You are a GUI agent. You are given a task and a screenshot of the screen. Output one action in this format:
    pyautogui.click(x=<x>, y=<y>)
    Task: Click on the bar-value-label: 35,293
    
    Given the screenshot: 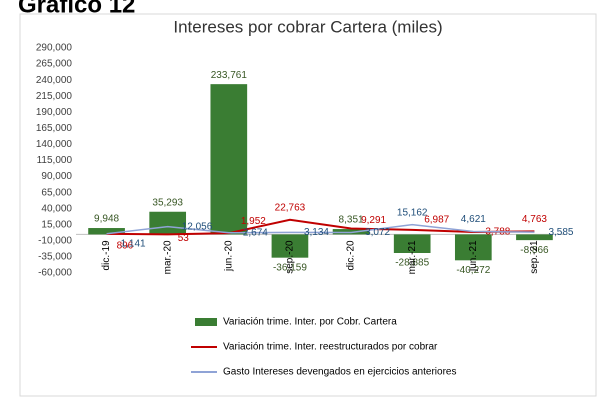 What is the action you would take?
    pyautogui.click(x=167, y=202)
    